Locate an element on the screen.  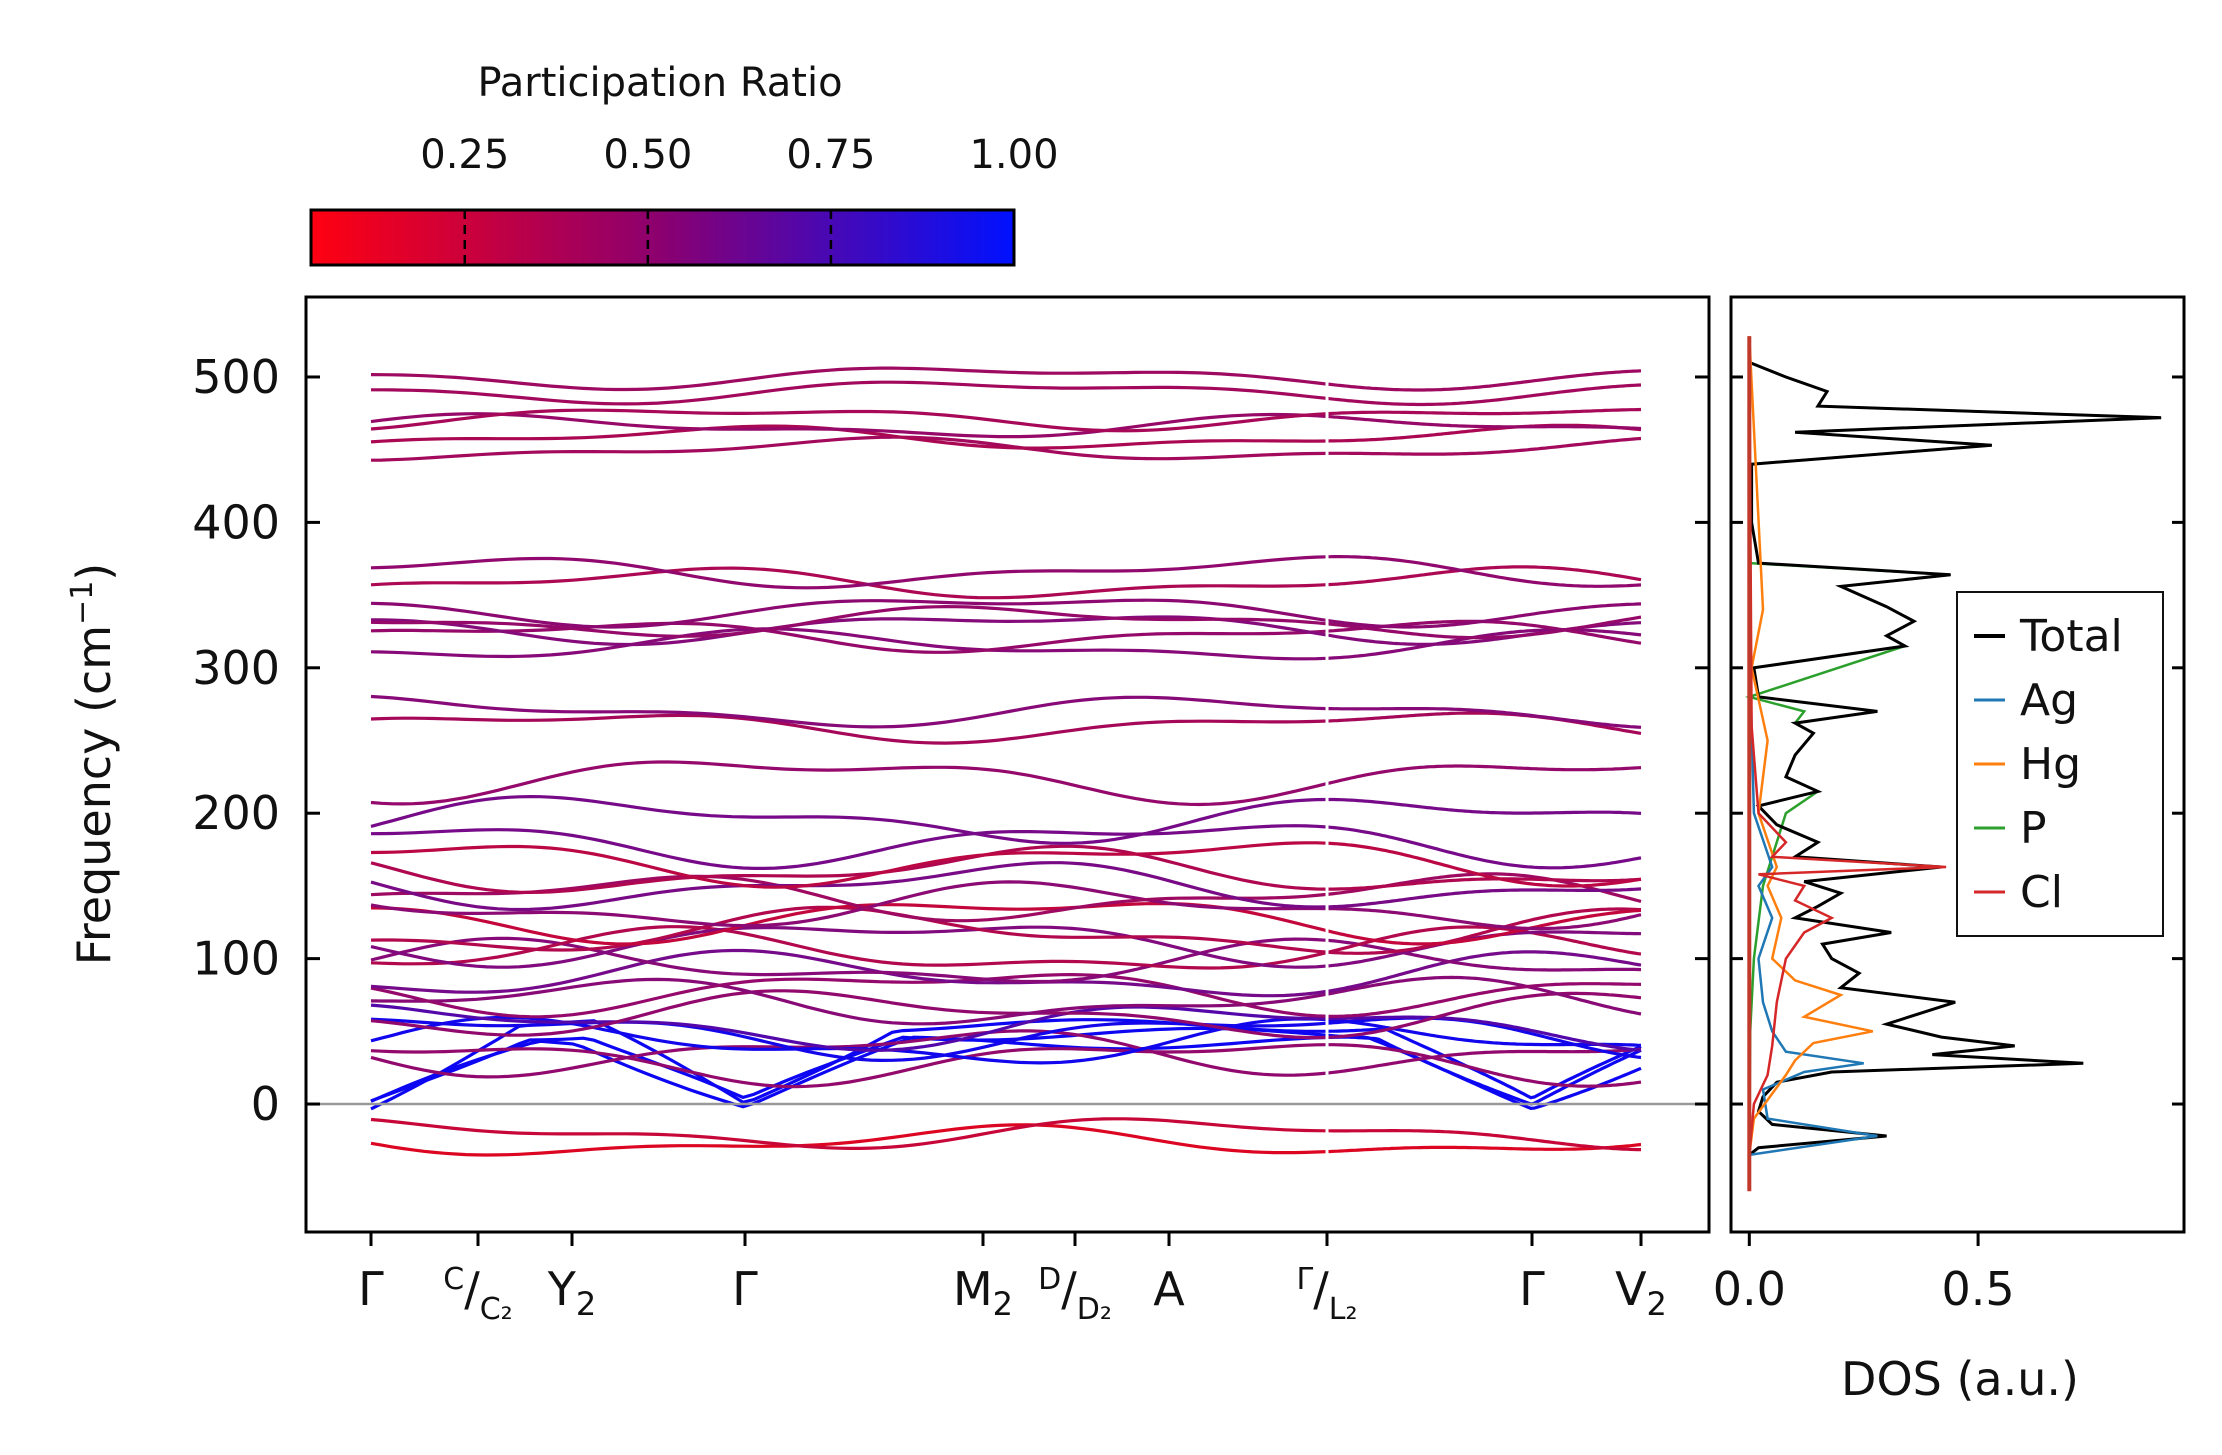
dos-x-tick-label: 0.0 is located at coordinates (1749, 1289).